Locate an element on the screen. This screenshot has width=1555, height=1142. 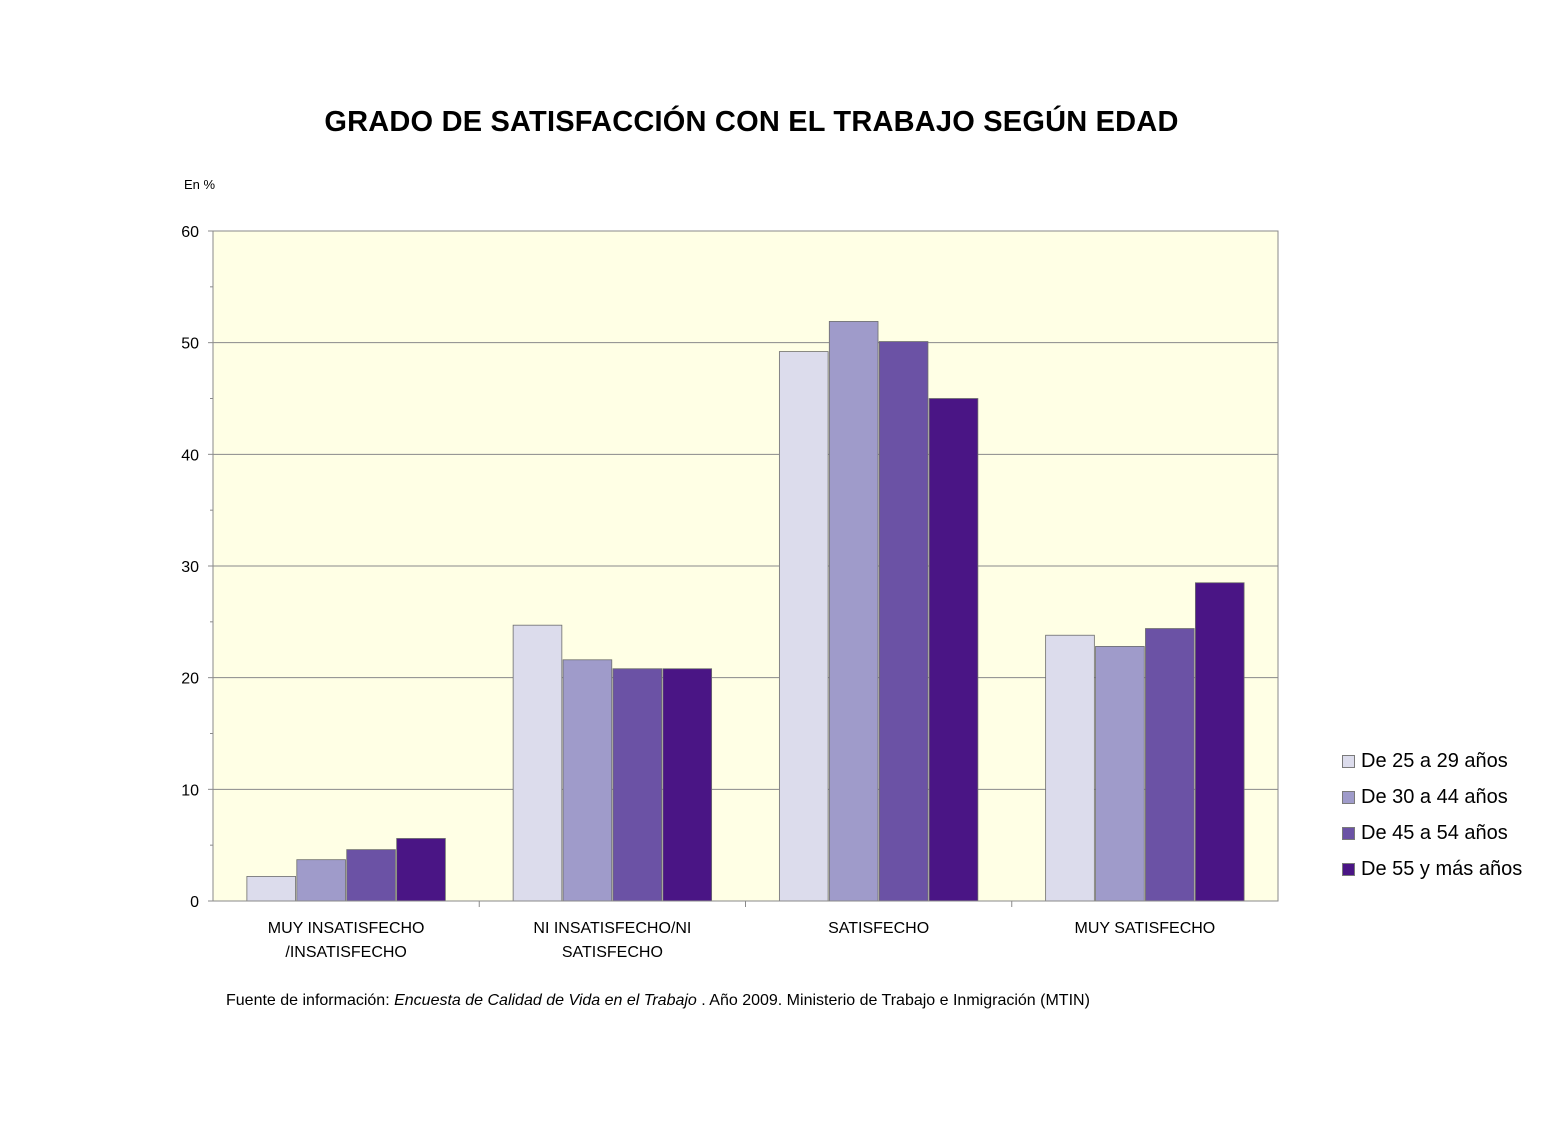
source-prefix: Fuente de información: is located at coordinates (310, 1000).